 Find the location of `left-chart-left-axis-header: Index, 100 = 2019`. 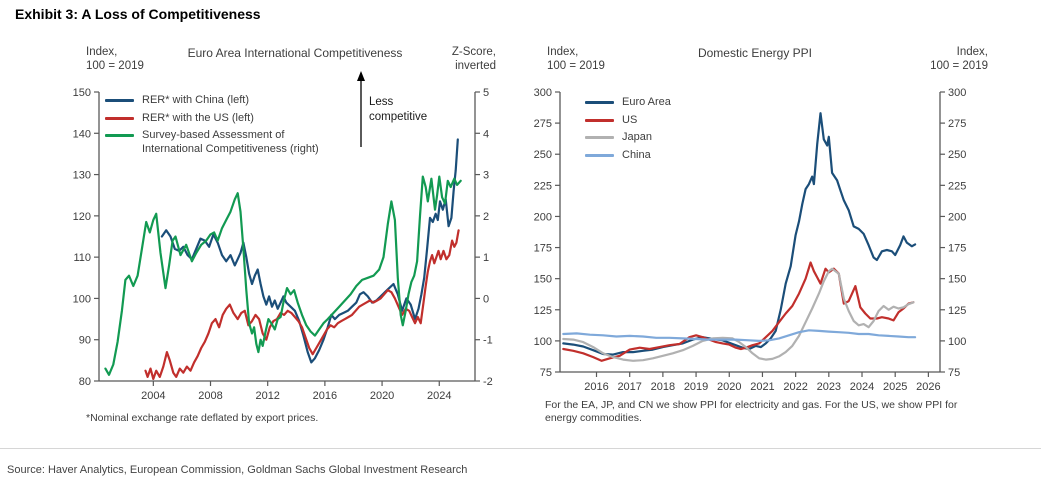

left-chart-left-axis-header: Index, 100 = 2019 is located at coordinates (115, 59).